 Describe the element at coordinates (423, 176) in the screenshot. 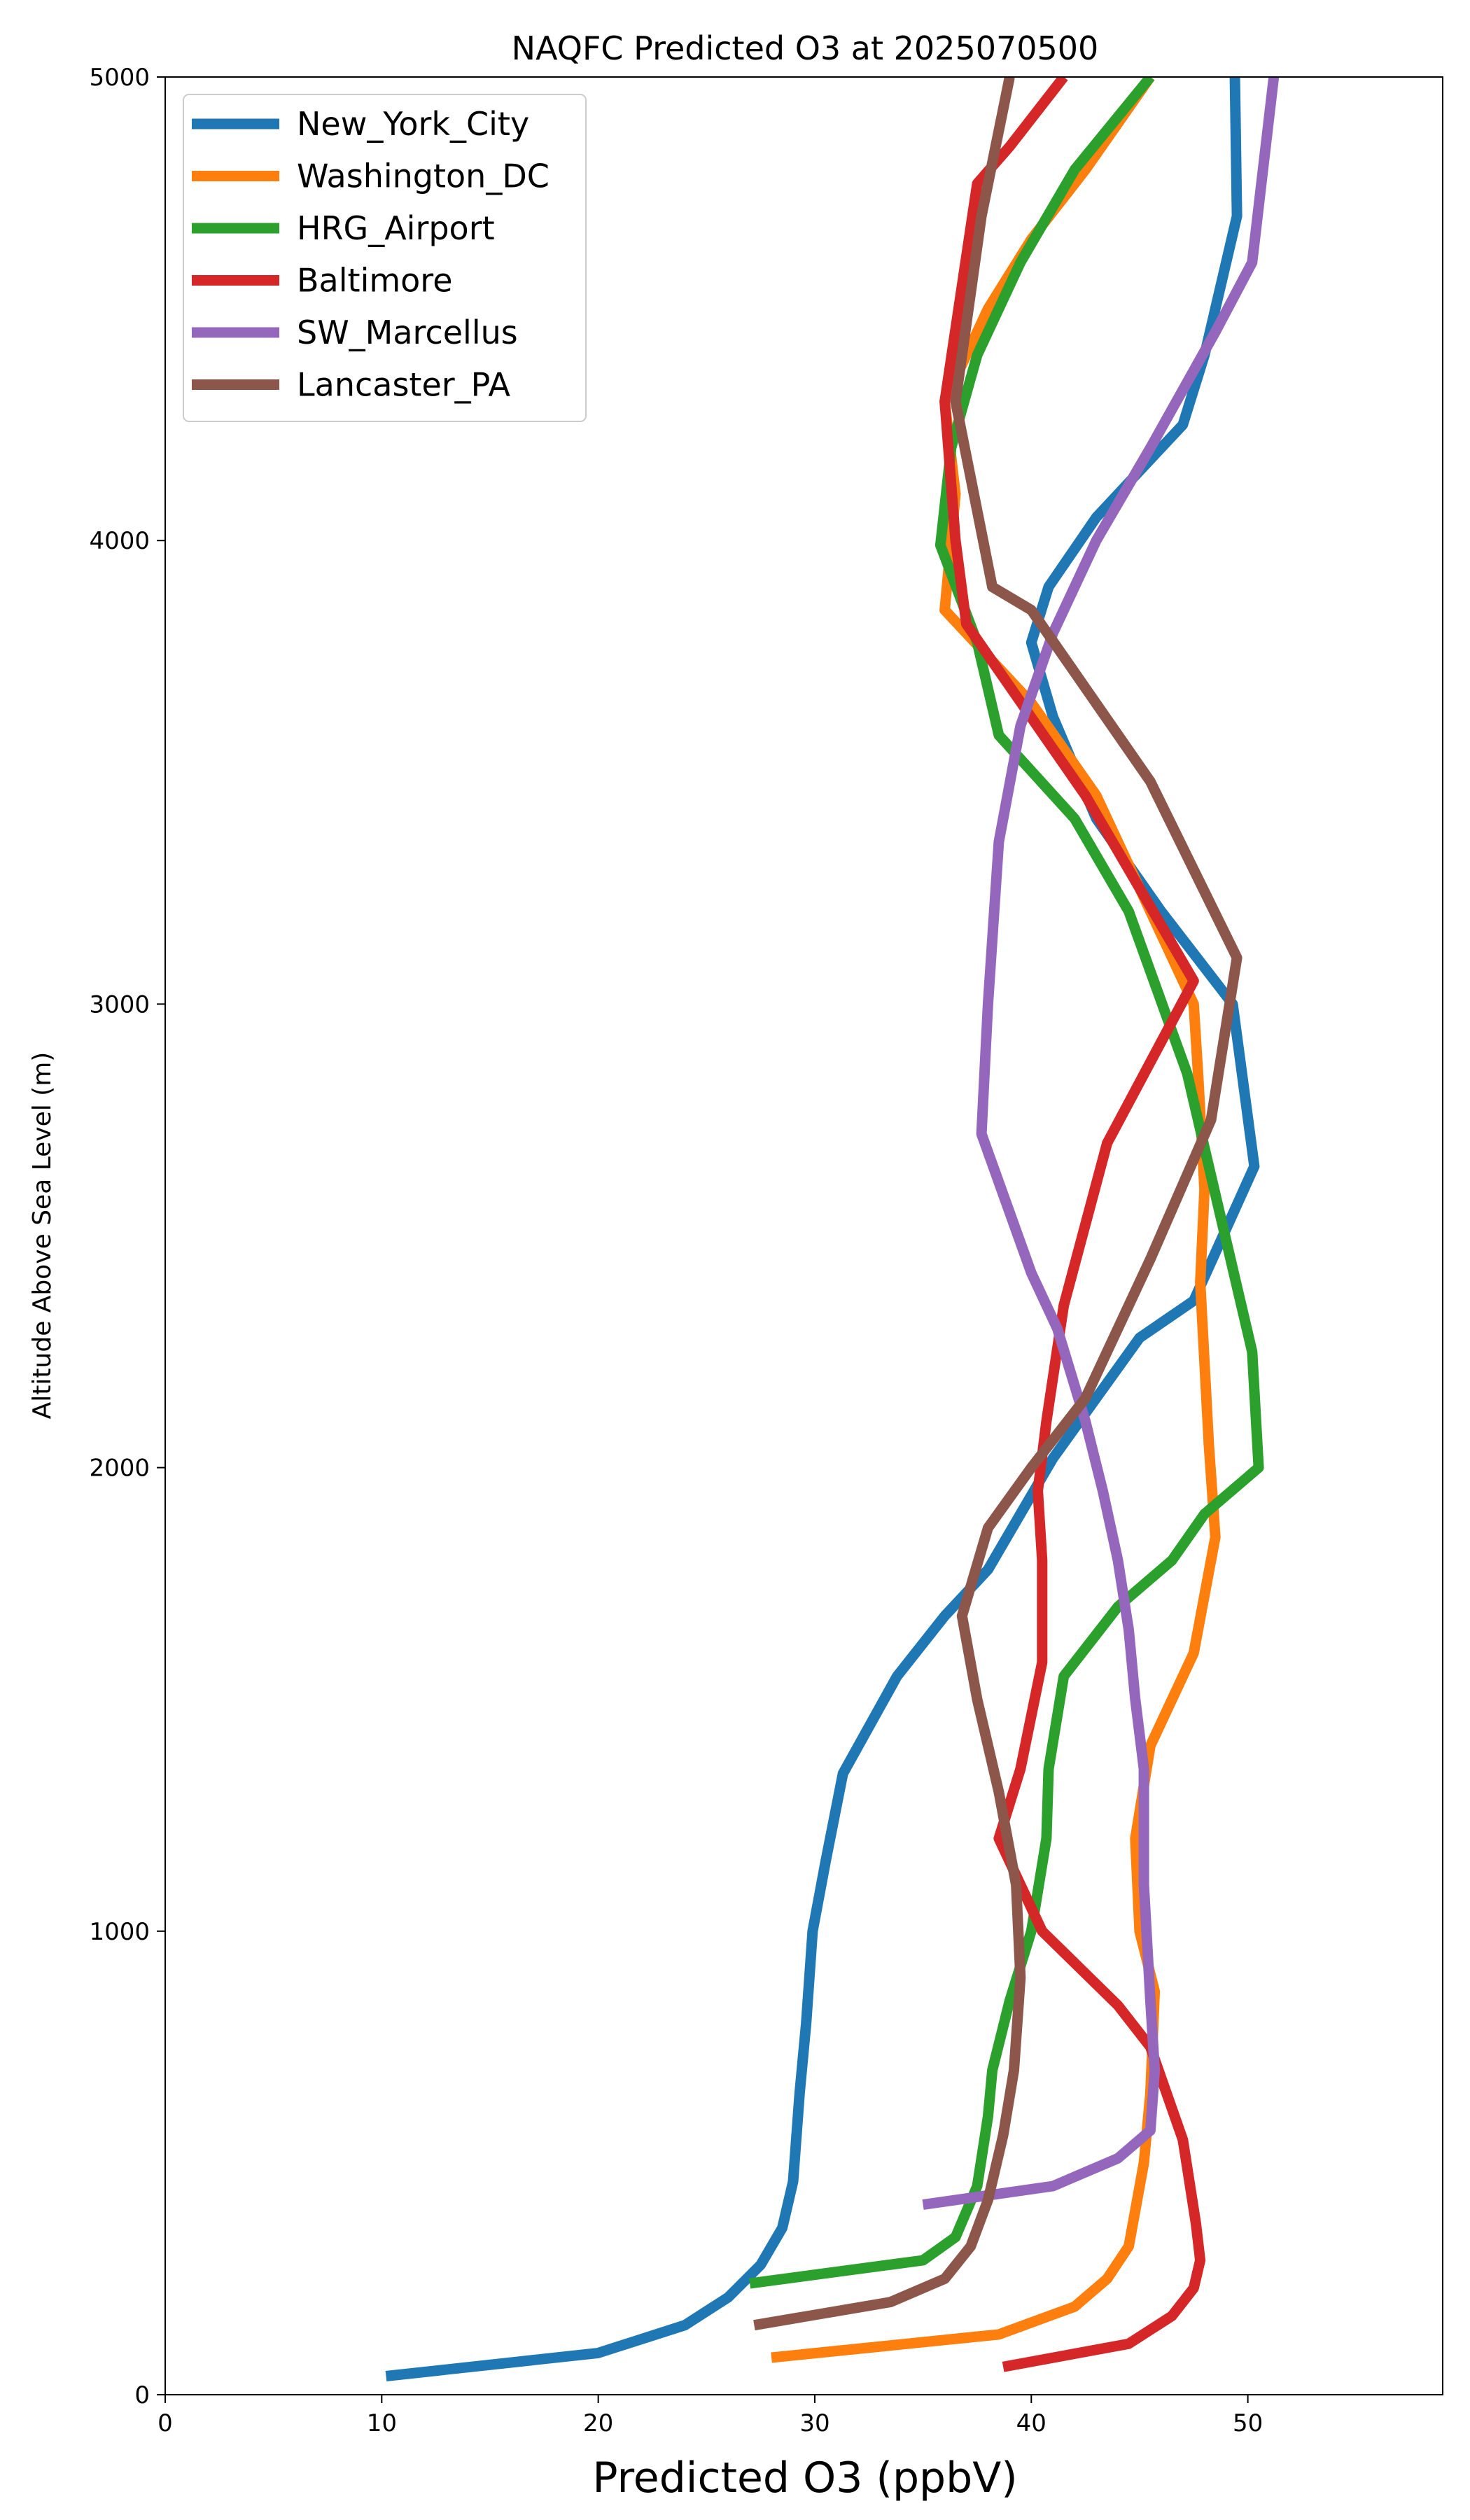

I see `legend-label: Washington_DC` at that location.